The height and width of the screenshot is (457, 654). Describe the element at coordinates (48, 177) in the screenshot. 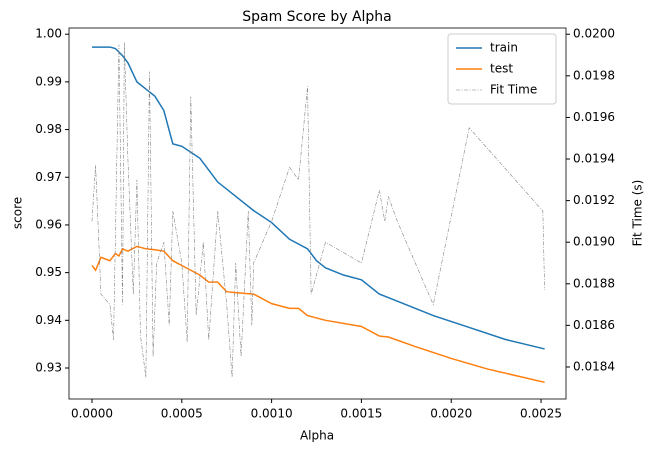

I see `y-tick-label: 0.97` at that location.